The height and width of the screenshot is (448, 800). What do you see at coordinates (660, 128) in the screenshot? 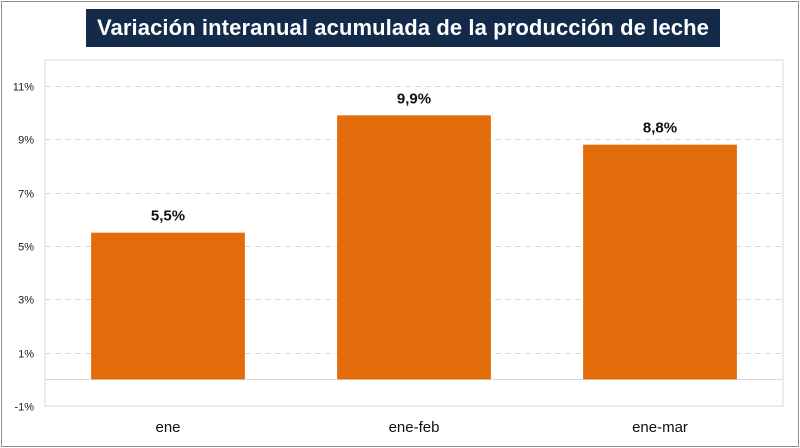
I see `data-label: 8,8%` at bounding box center [660, 128].